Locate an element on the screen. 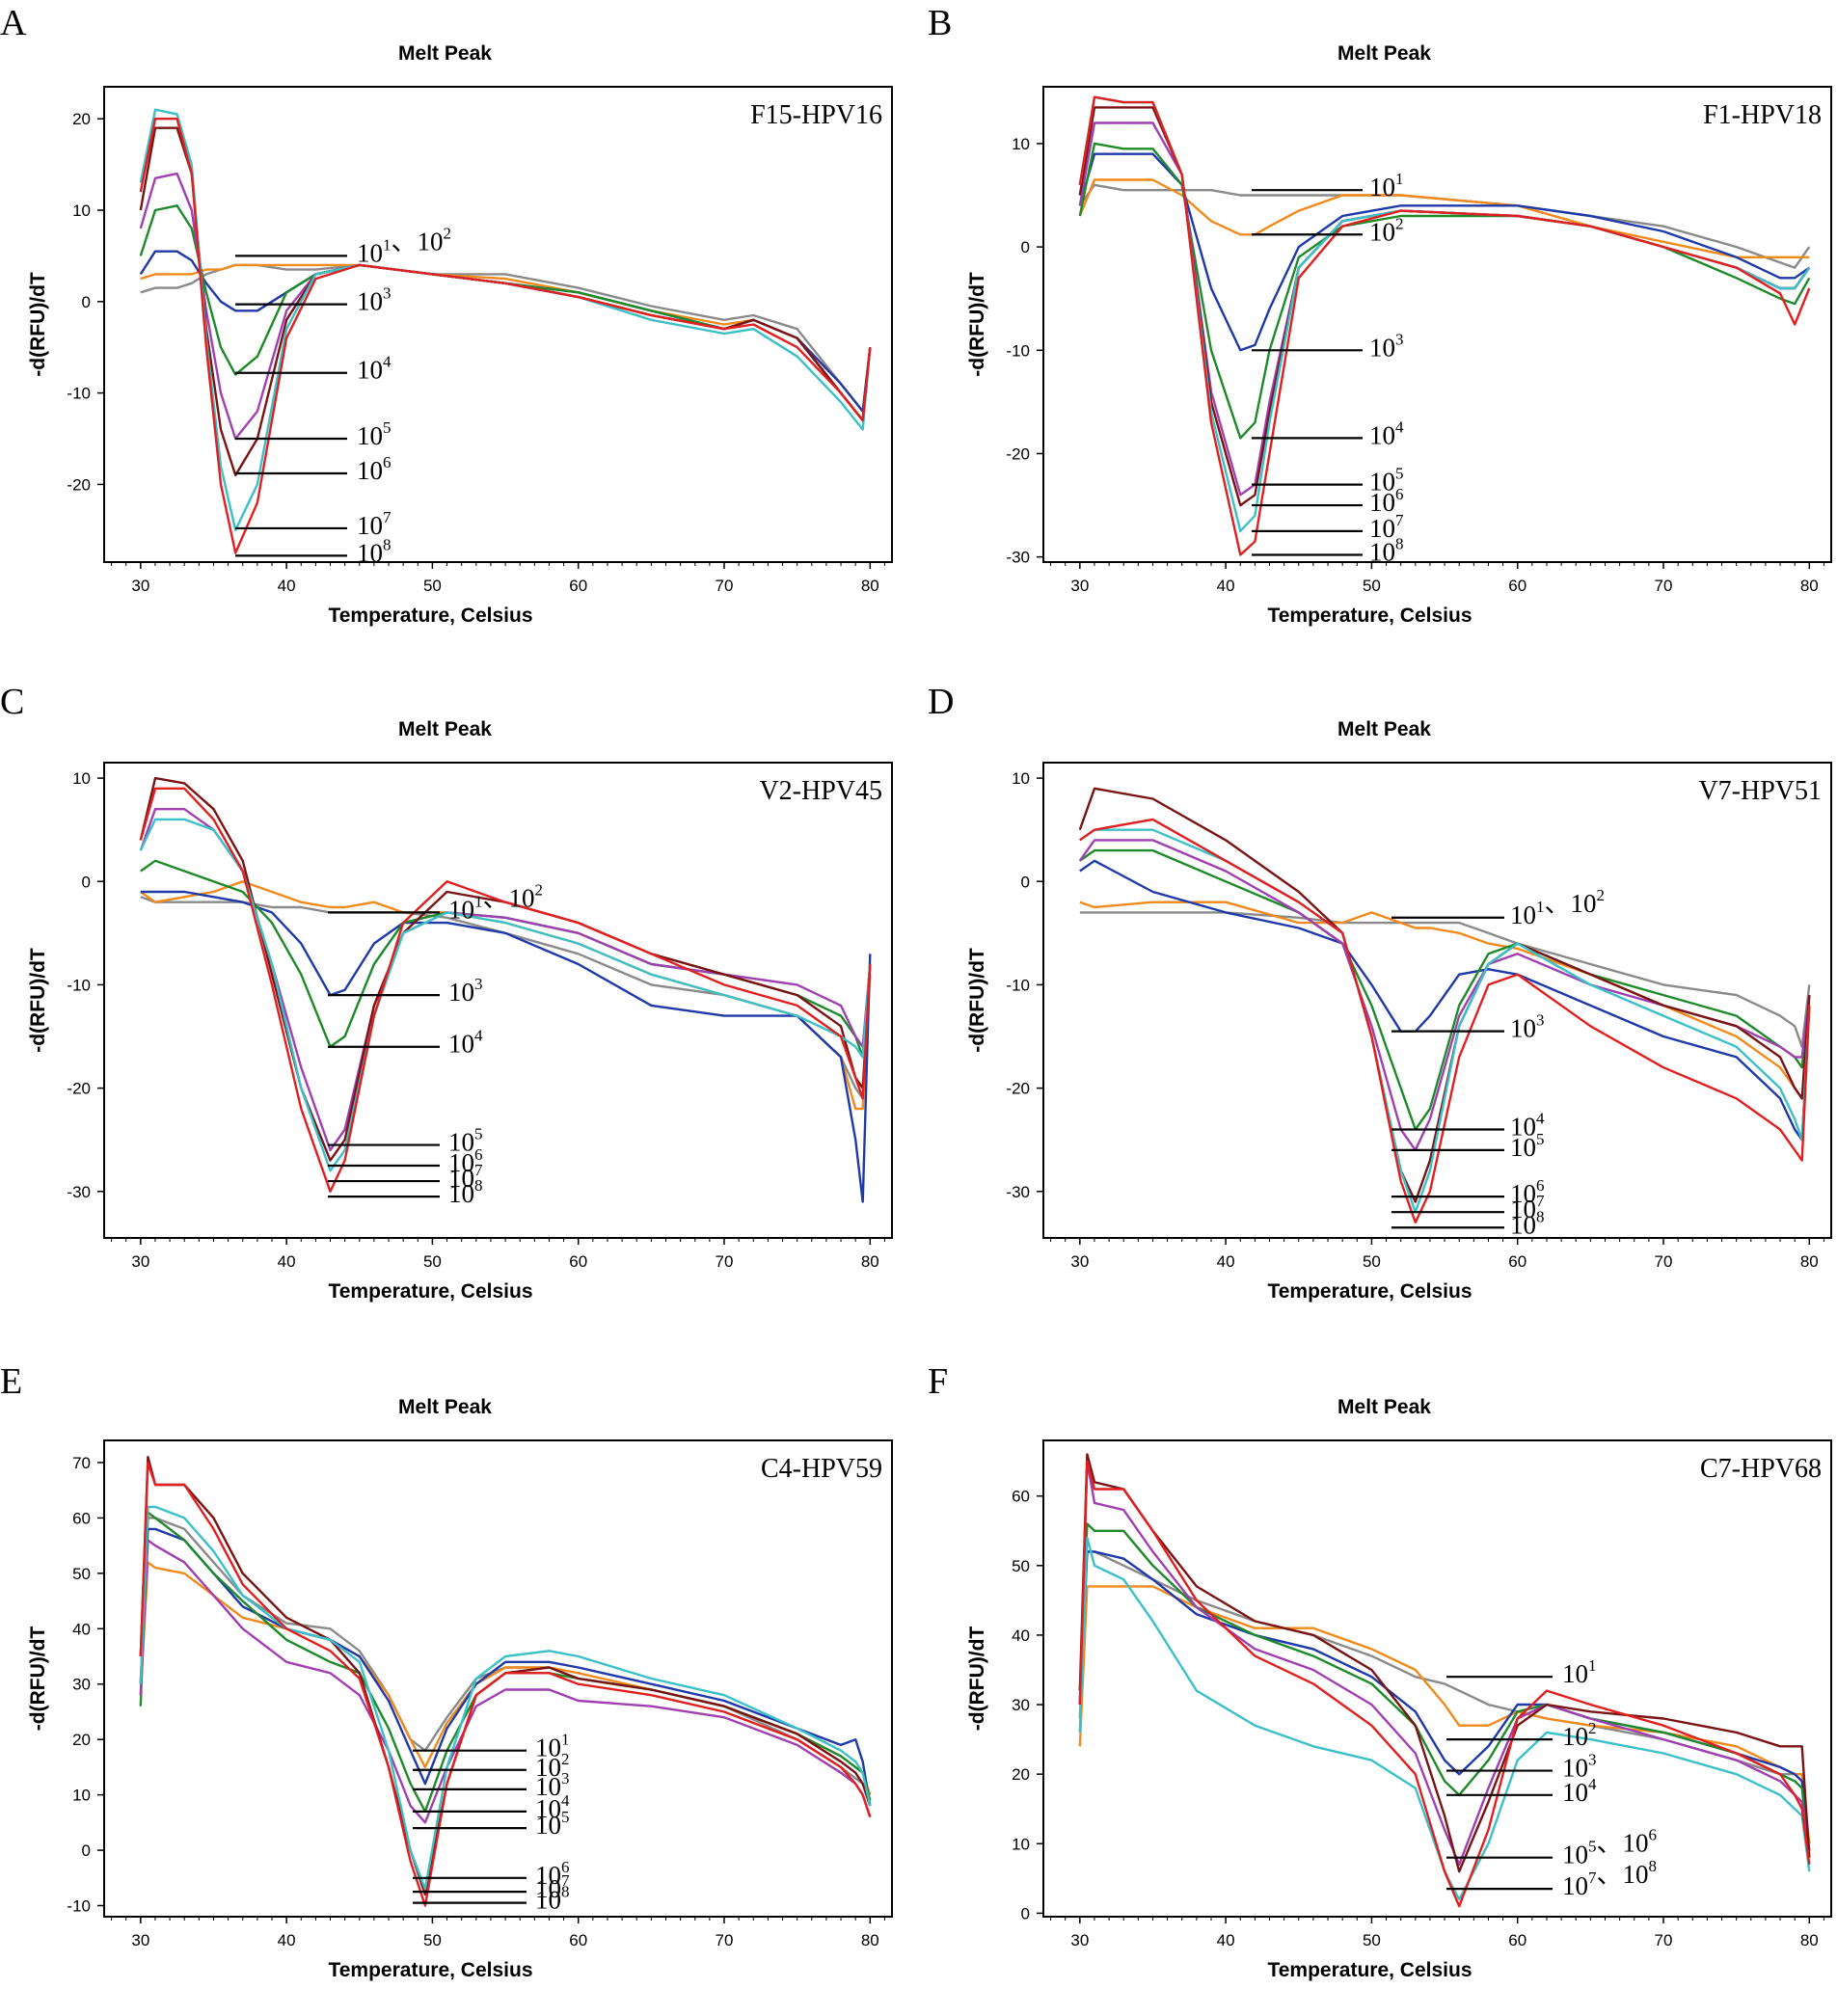 The height and width of the screenshot is (2016, 1837). ann-exp: 3 is located at coordinates (565, 1778).